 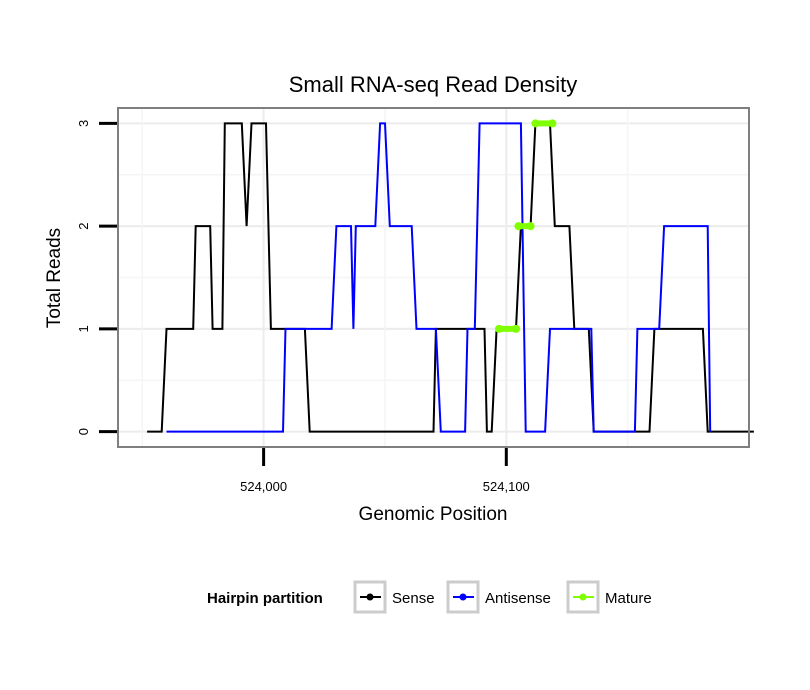 I want to click on legend-item-antisense: Antisense, so click(x=498, y=597).